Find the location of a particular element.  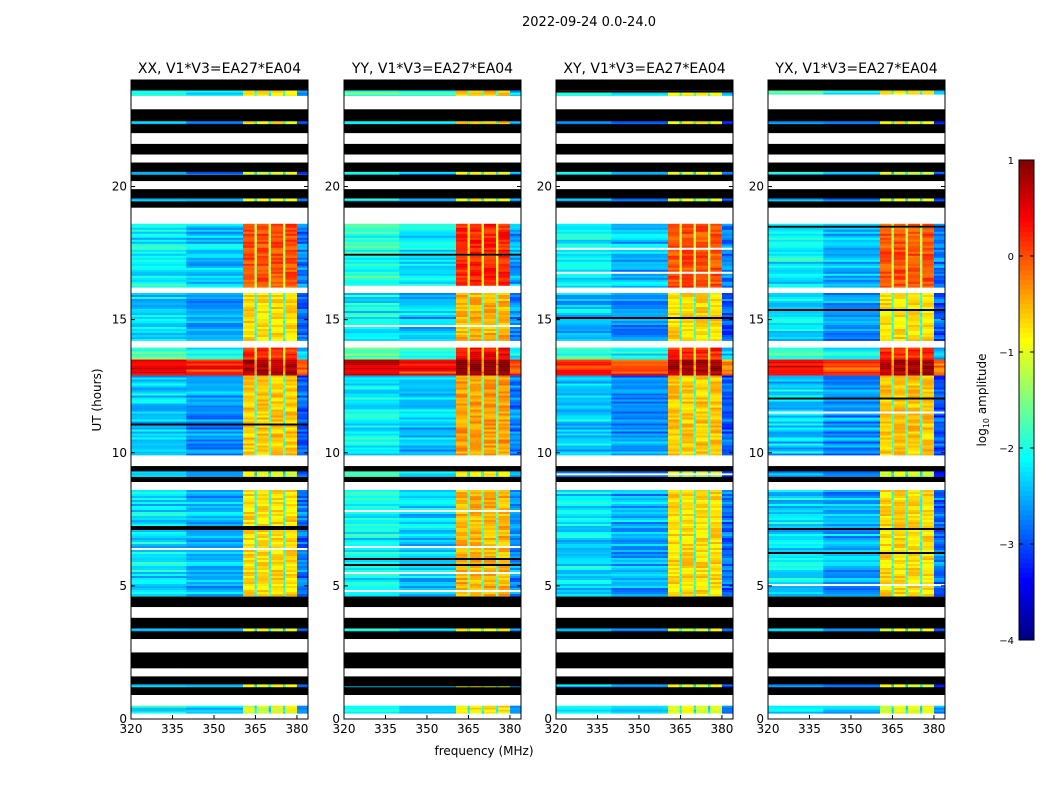

heatmap-gap-row is located at coordinates (432, 547).